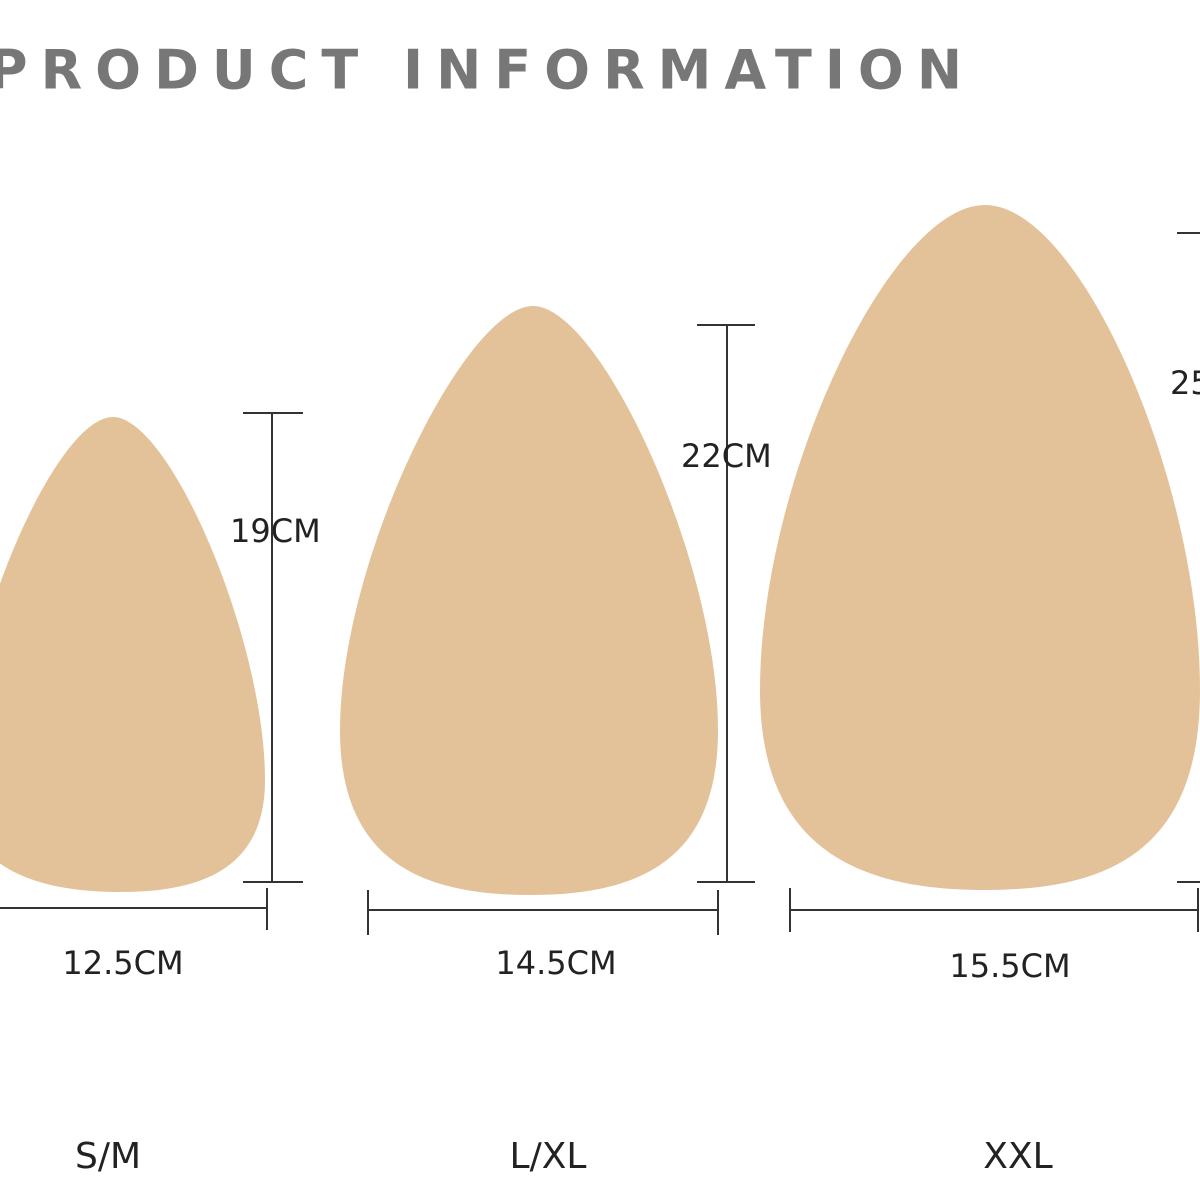  What do you see at coordinates (108, 1156) in the screenshot?
I see `size-label: S/M` at bounding box center [108, 1156].